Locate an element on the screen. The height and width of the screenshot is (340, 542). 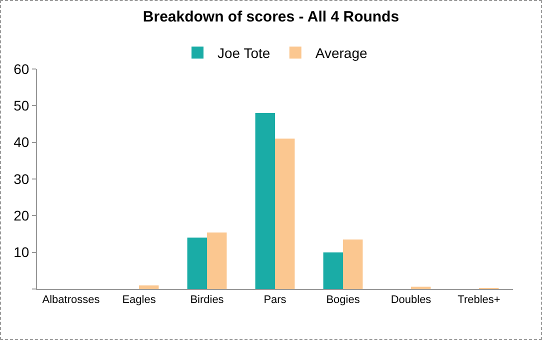
y-tick-label: 20 is located at coordinates (22, 216).